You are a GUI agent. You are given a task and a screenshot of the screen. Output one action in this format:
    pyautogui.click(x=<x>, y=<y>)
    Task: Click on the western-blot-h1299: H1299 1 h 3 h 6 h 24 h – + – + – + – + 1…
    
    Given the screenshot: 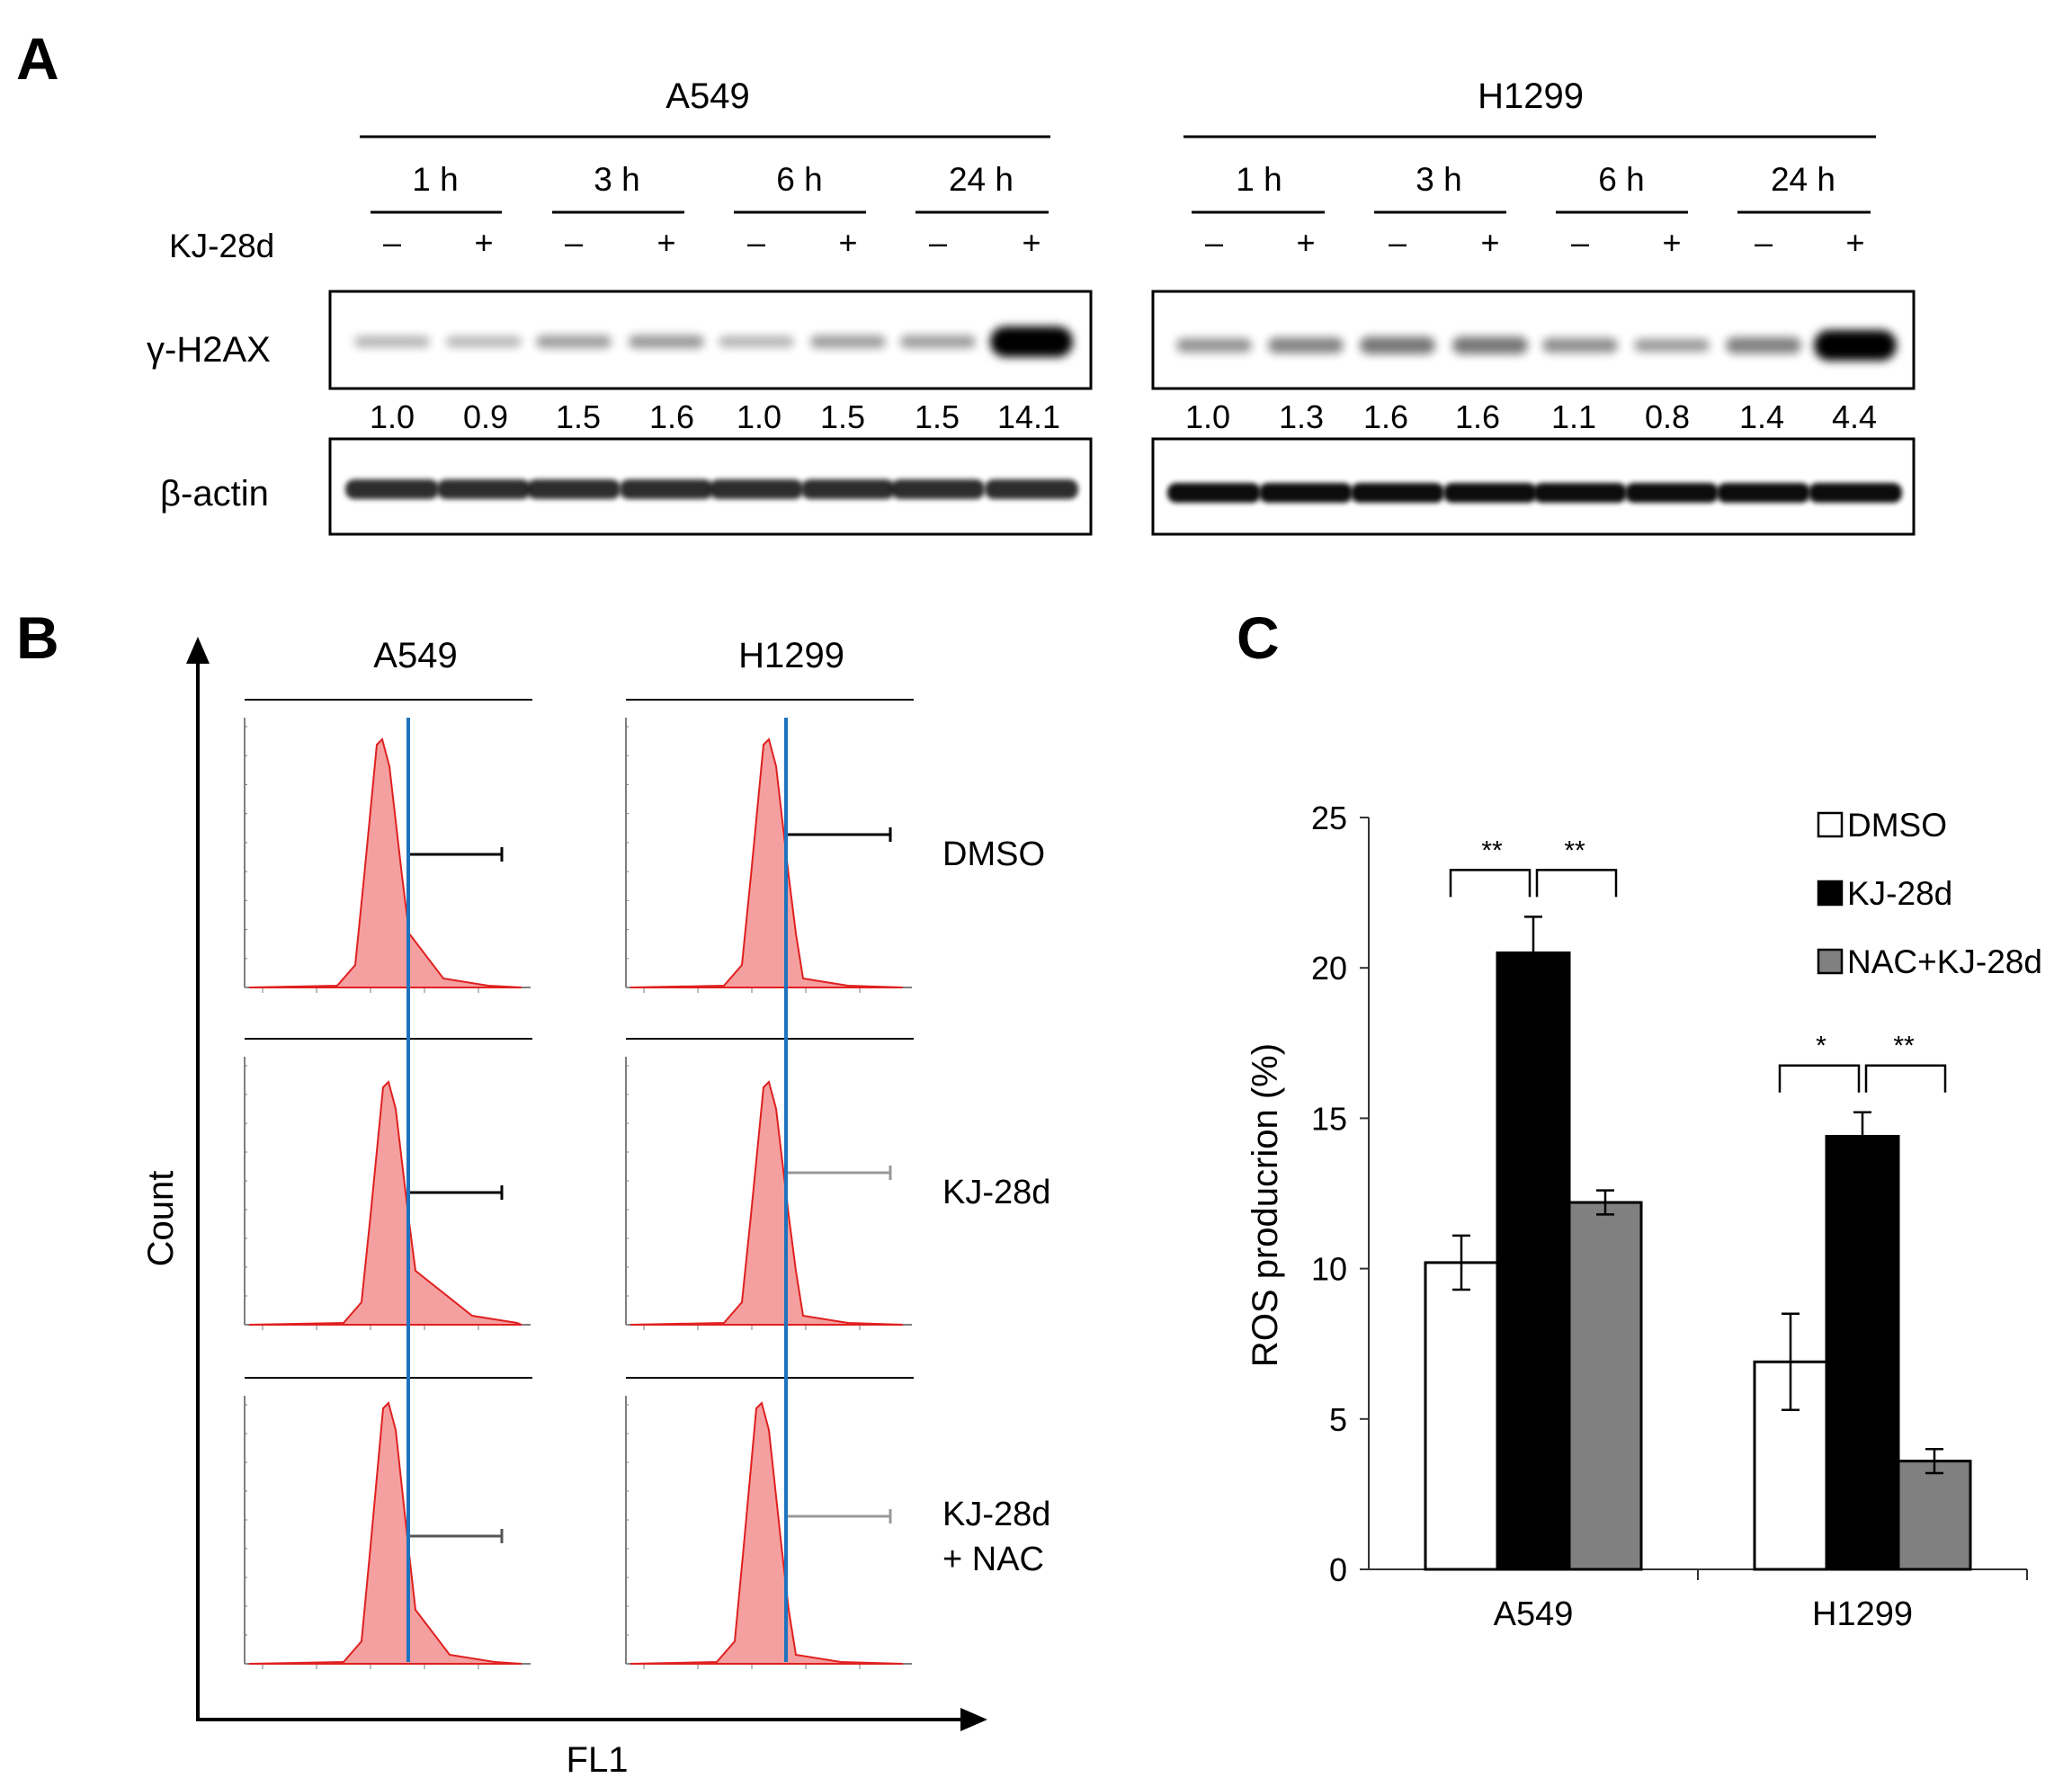 What is the action you would take?
    pyautogui.click(x=1533, y=306)
    